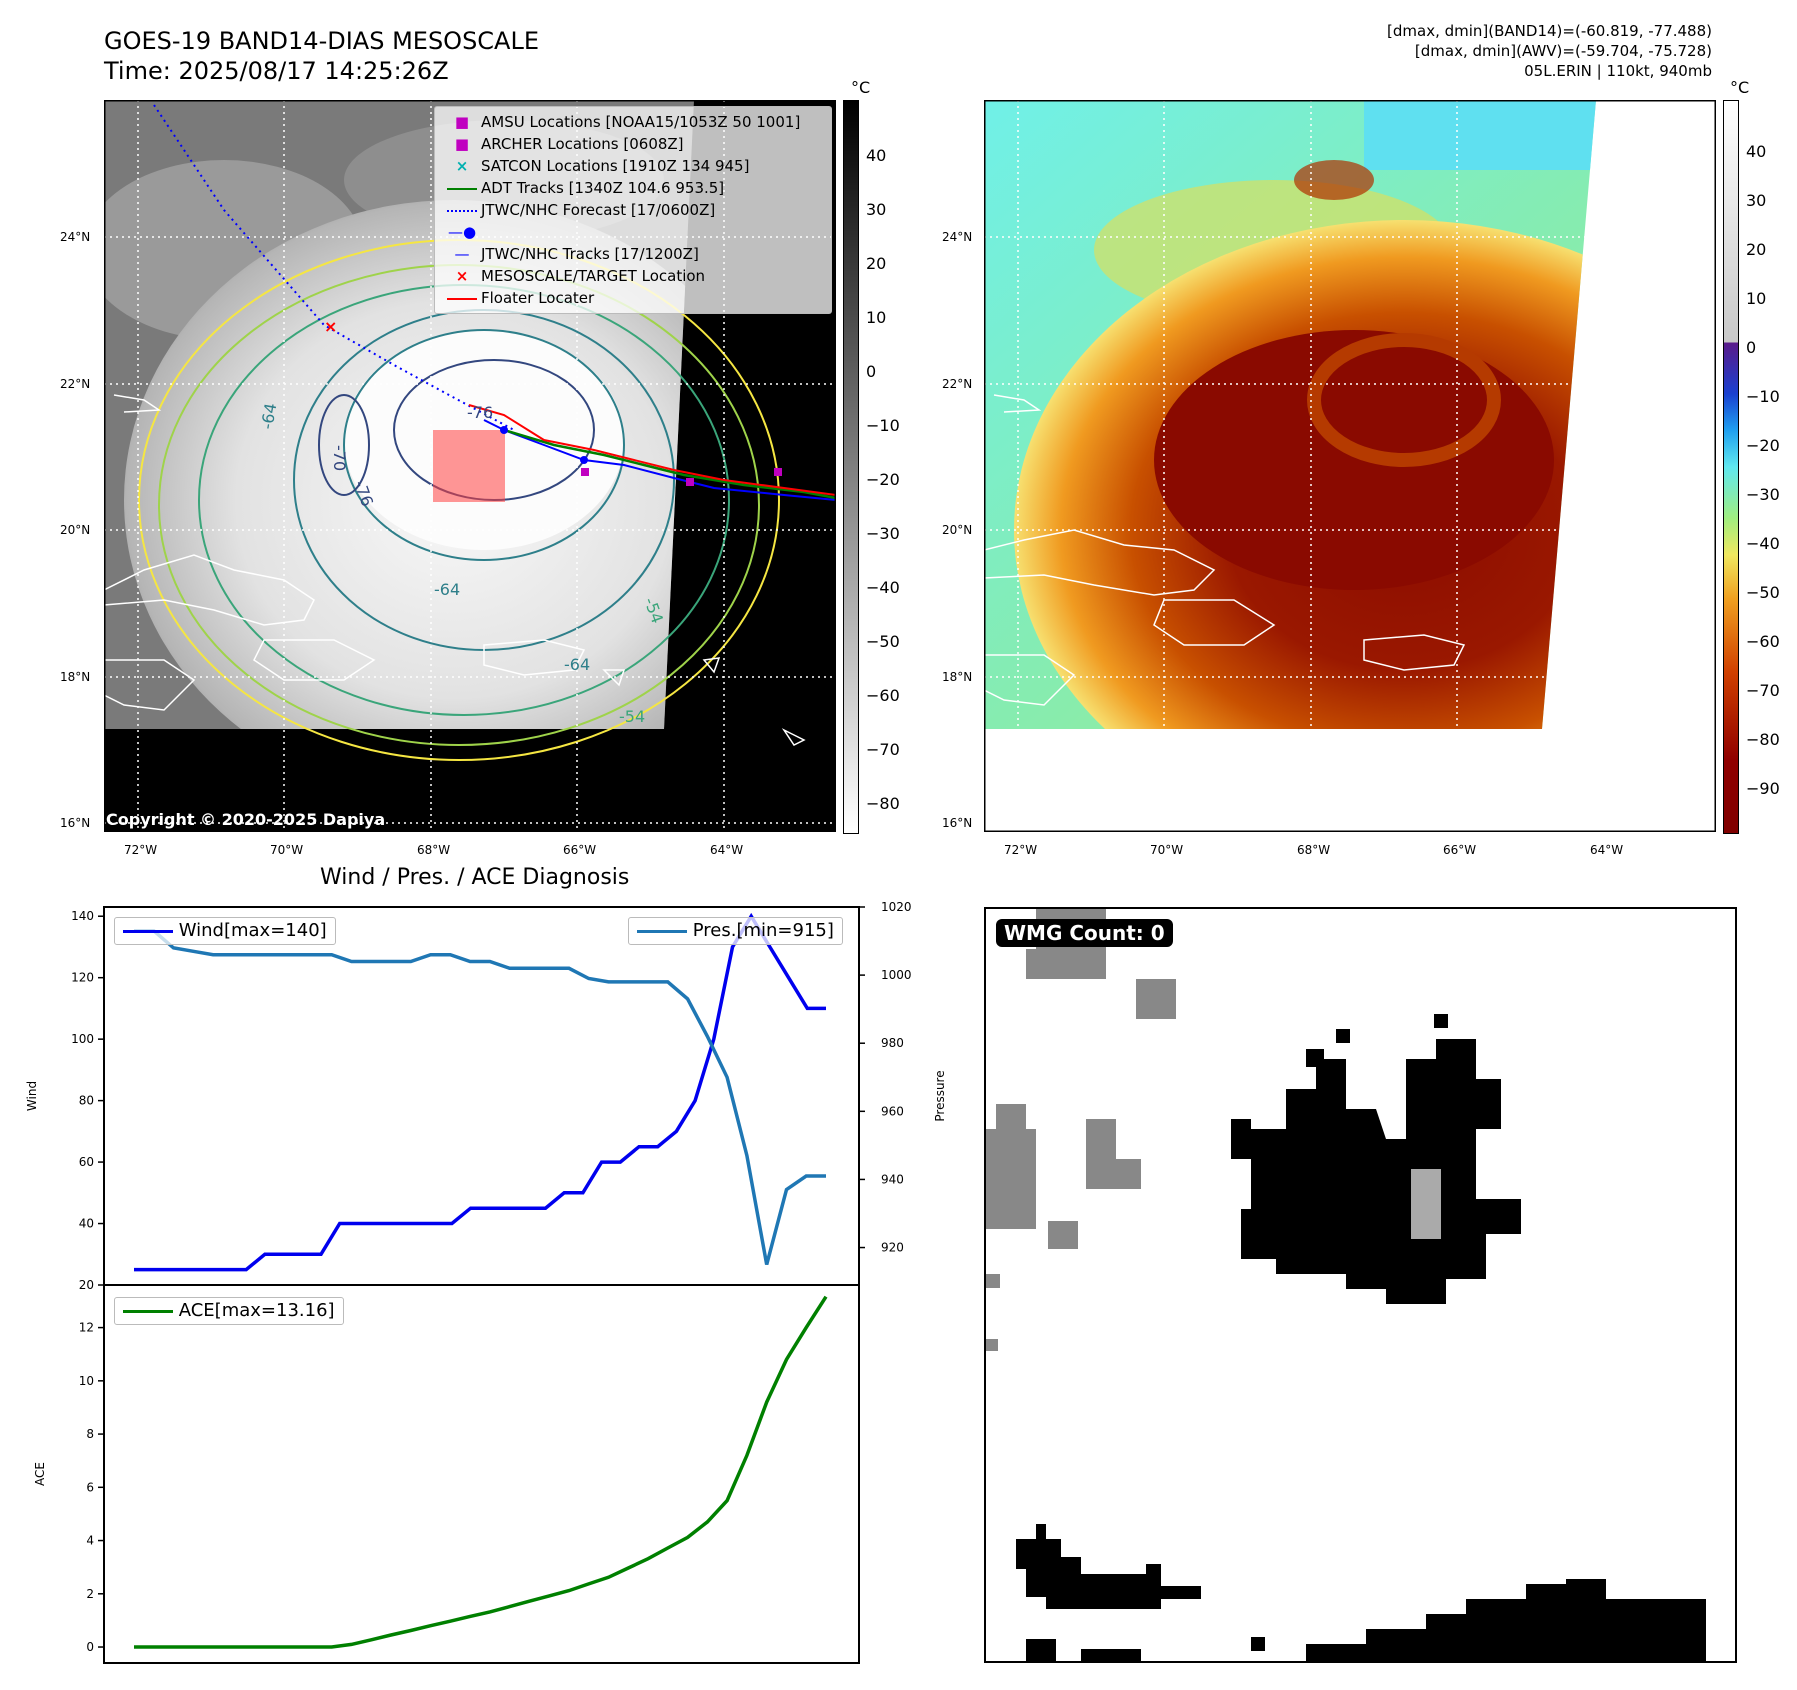 The height and width of the screenshot is (1690, 1797). What do you see at coordinates (462, 144) in the screenshot?
I see `square-marker-icon: ■` at bounding box center [462, 144].